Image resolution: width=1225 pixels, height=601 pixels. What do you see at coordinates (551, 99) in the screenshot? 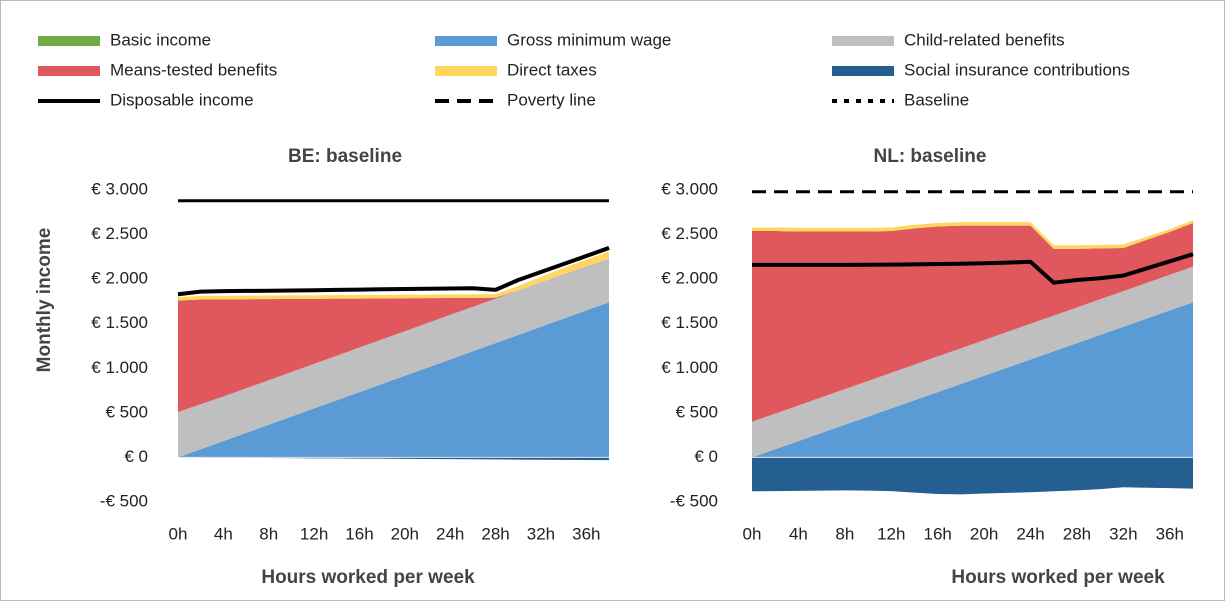
I see `legend-label: Poverty line` at bounding box center [551, 99].